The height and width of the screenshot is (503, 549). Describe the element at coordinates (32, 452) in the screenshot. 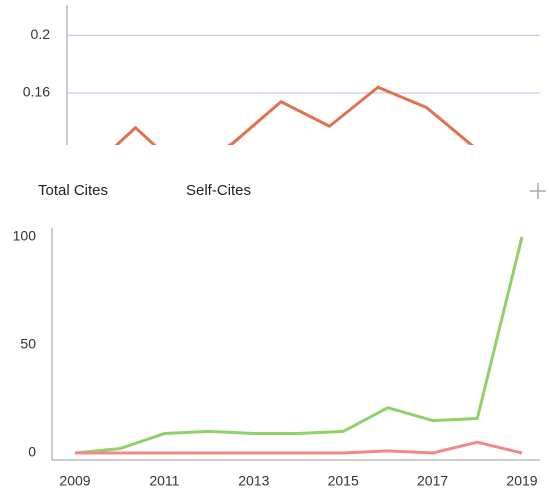

I see `y-tick-label: 0` at that location.